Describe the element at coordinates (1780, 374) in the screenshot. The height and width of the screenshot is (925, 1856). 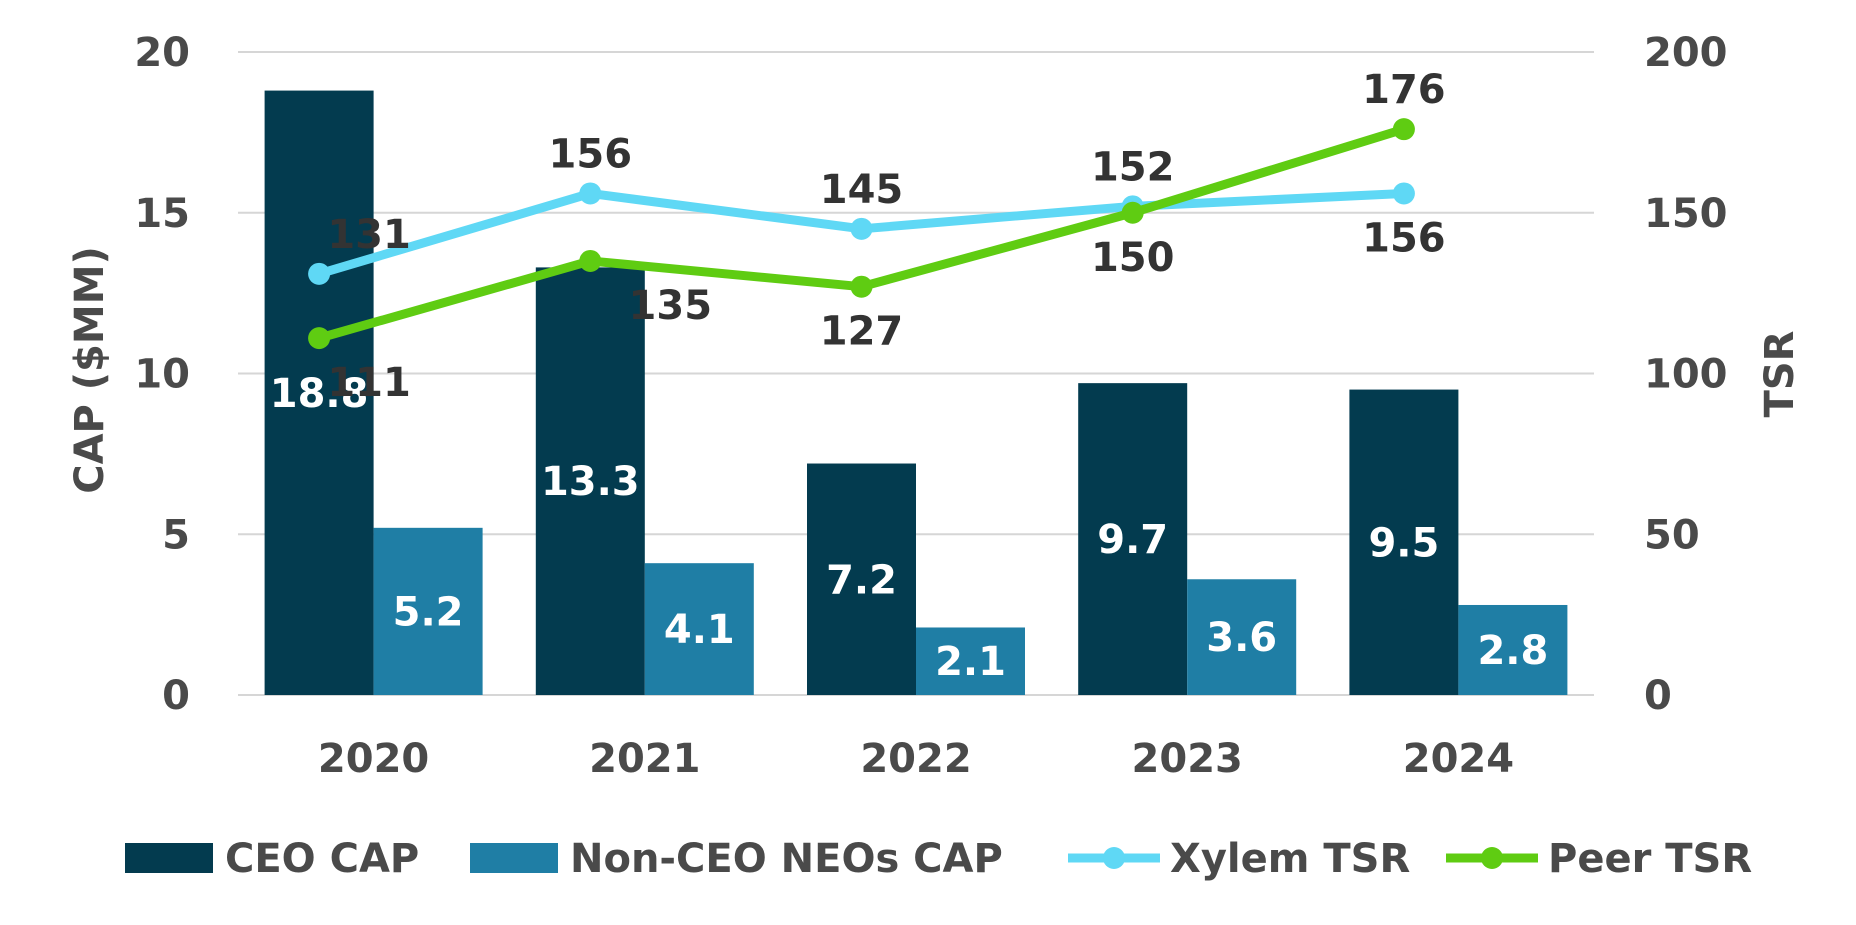
I see `y2-axis-title: TSR` at that location.